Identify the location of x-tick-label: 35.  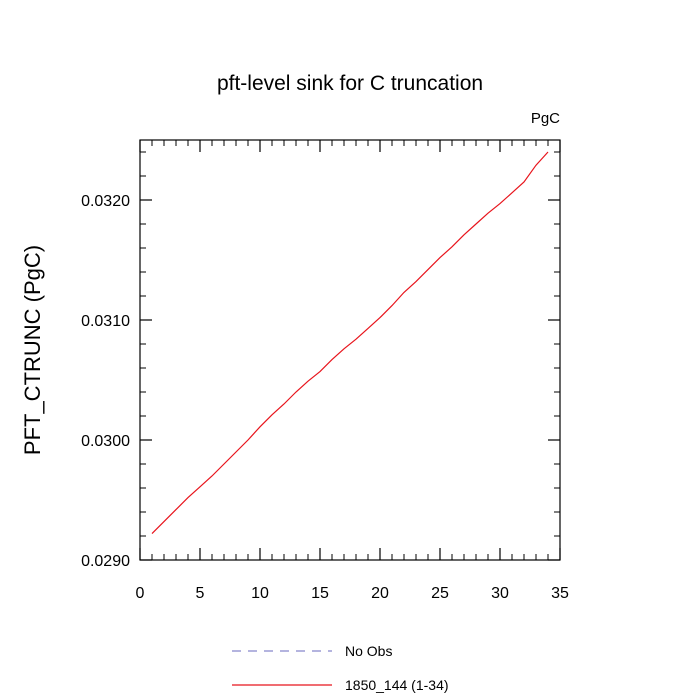
(560, 593).